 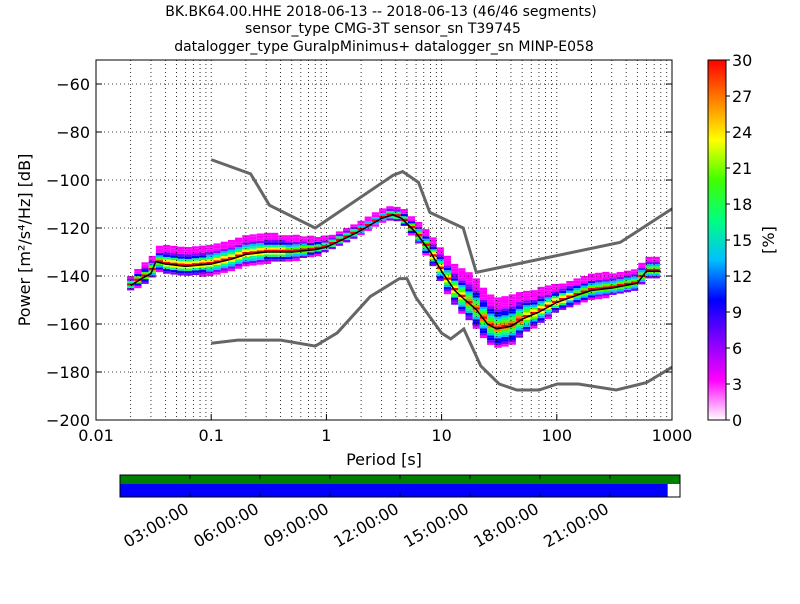 What do you see at coordinates (737, 384) in the screenshot?
I see `colorbar-tick-label: 3` at bounding box center [737, 384].